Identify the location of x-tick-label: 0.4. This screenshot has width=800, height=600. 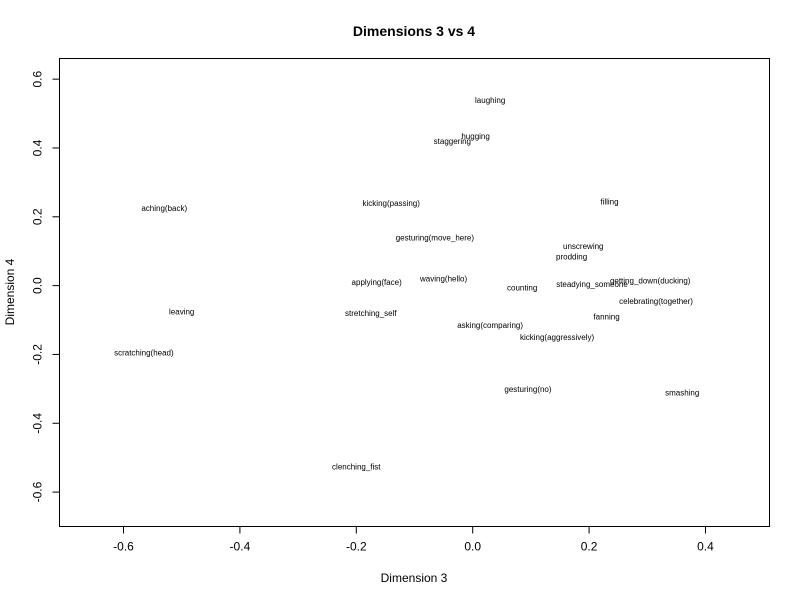
(705, 547).